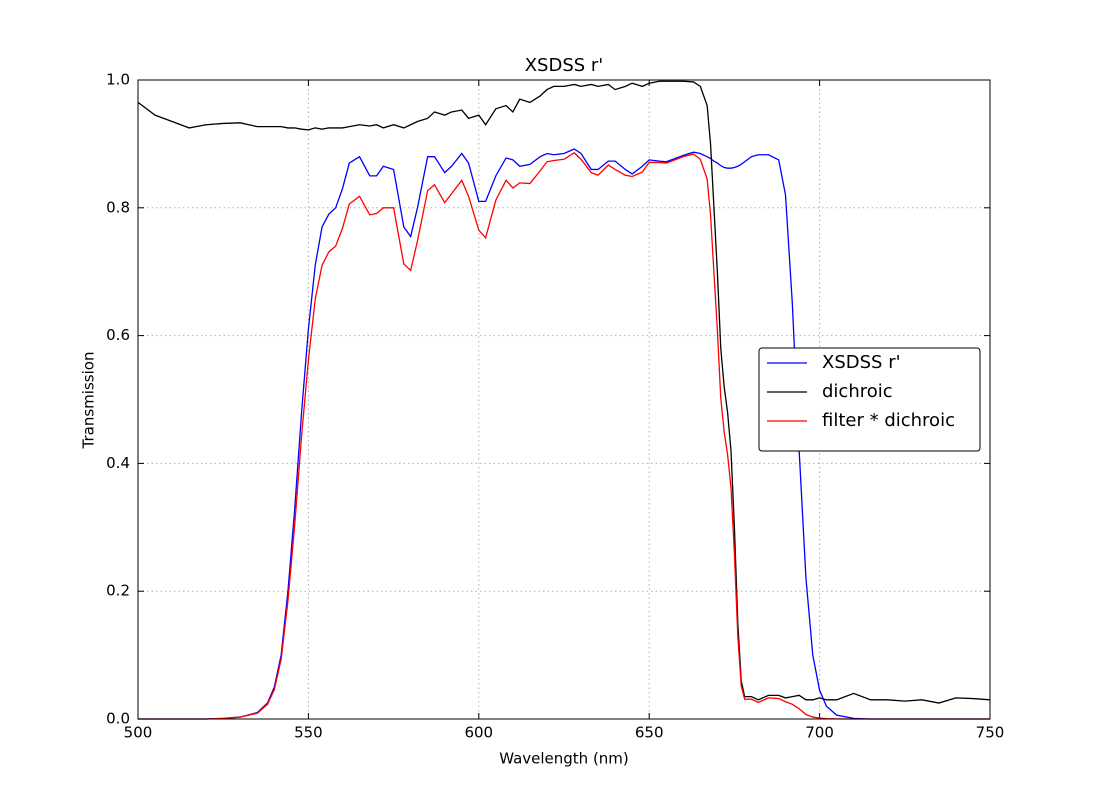 The width and height of the screenshot is (1100, 800). What do you see at coordinates (118, 463) in the screenshot?
I see `y-tick-label: 0.4` at bounding box center [118, 463].